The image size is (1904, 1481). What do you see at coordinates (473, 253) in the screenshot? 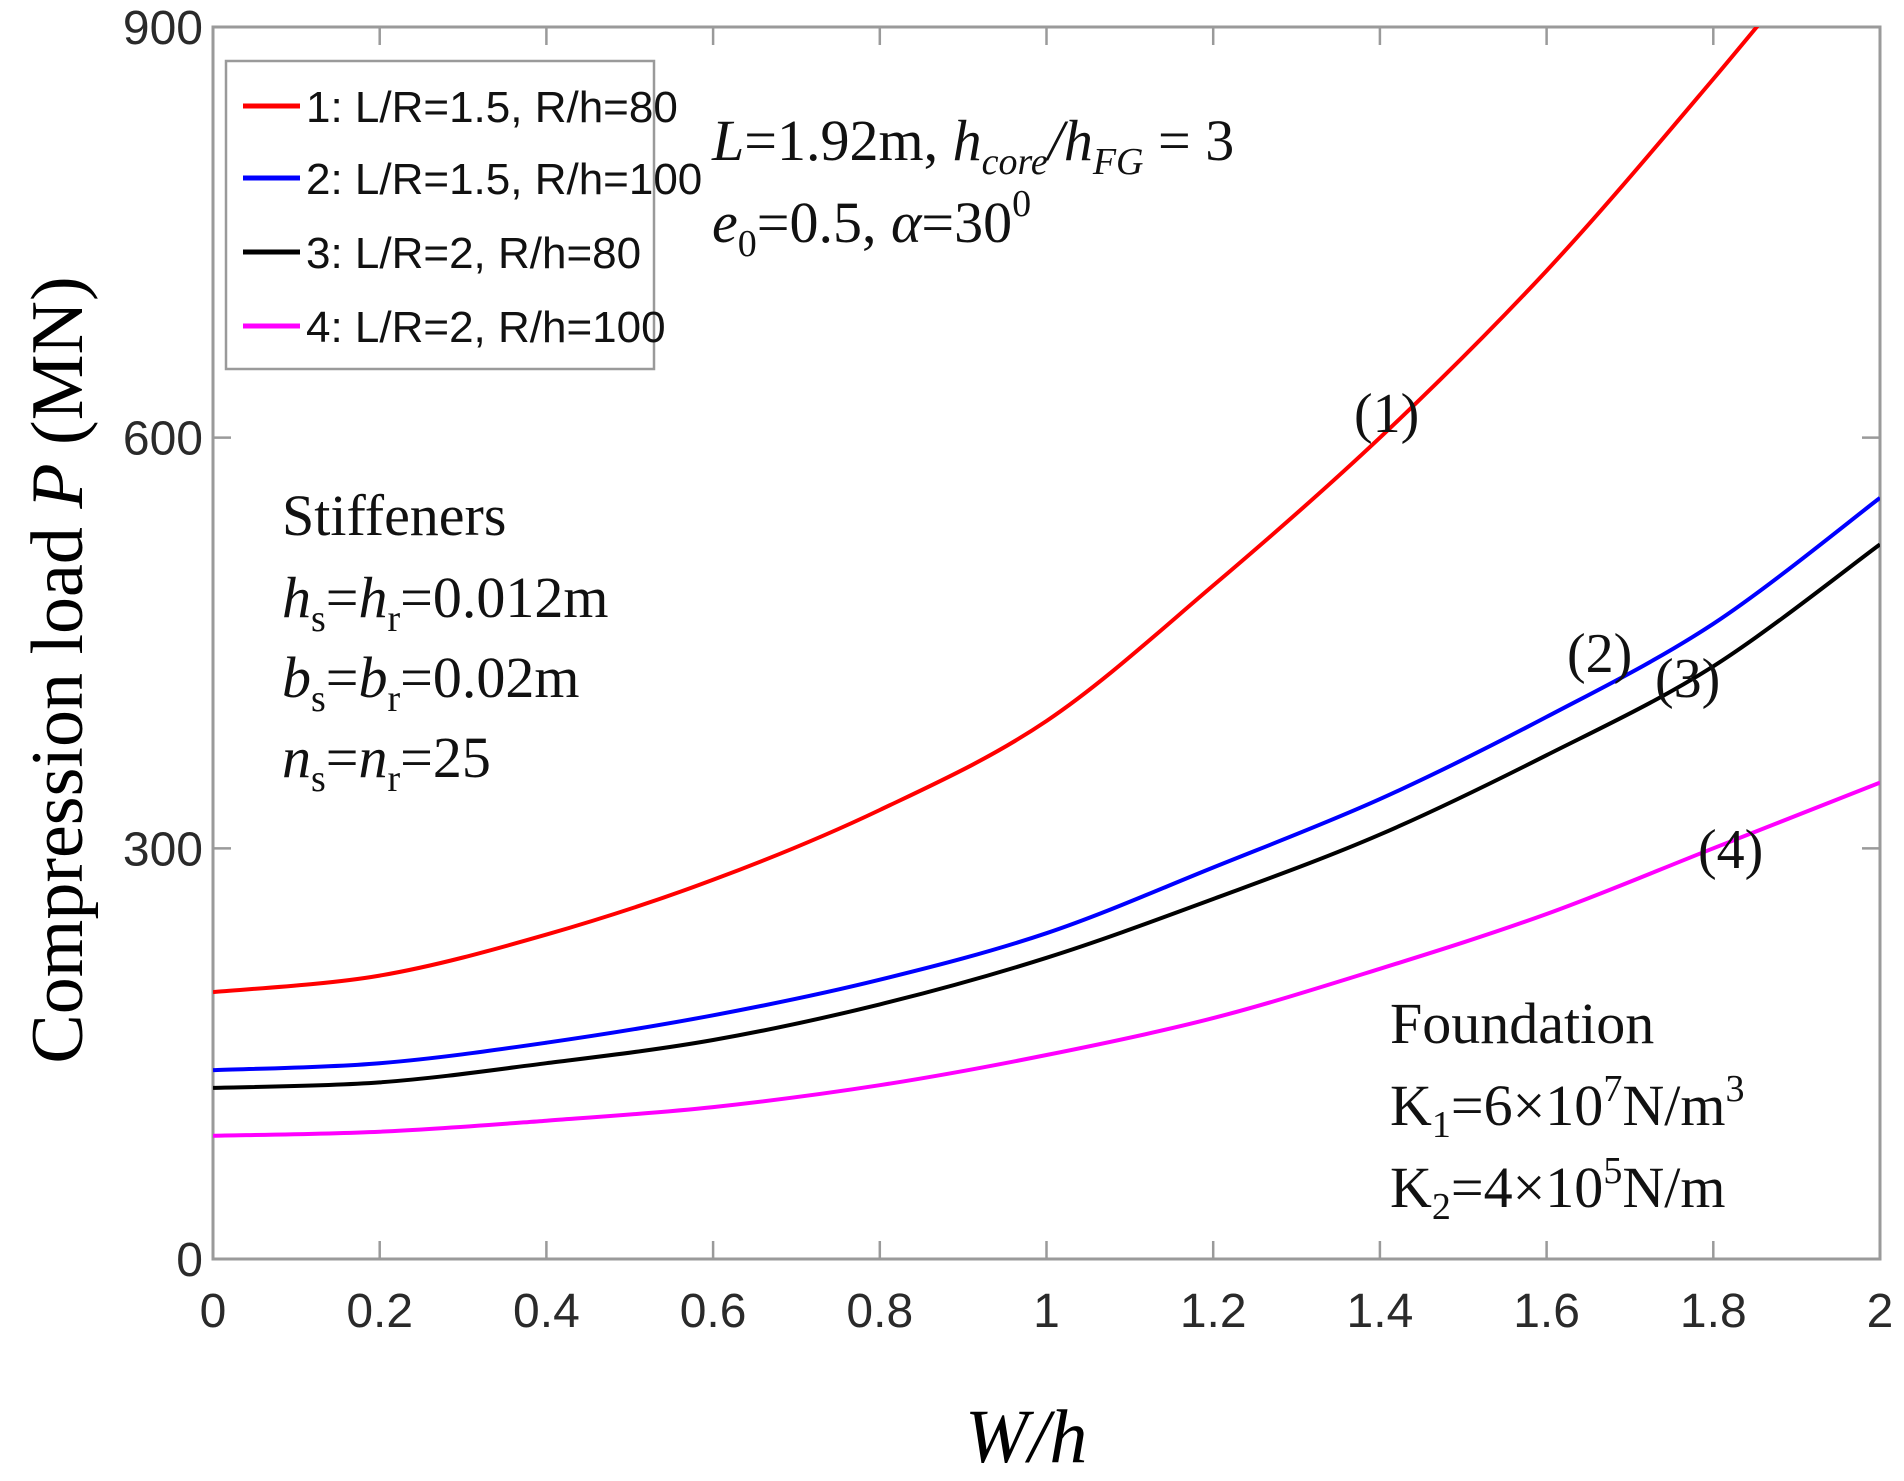
I see `legend-entry-3: 3: L/R=2, R/h=80` at bounding box center [473, 253].